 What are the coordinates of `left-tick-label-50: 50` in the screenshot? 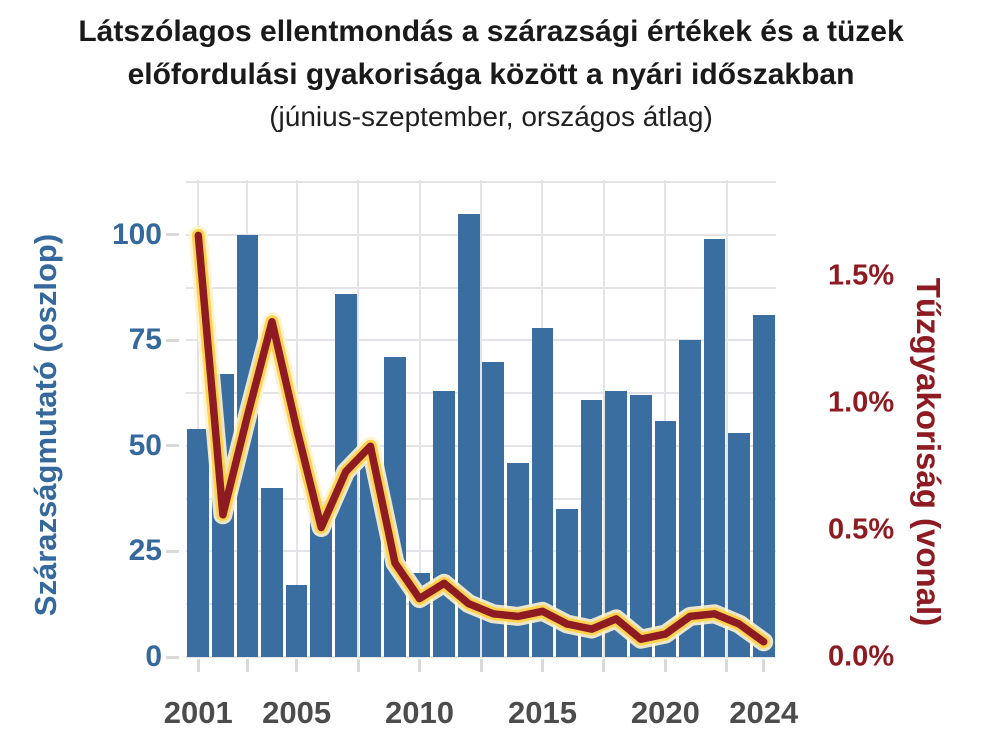 It's located at (145, 445).